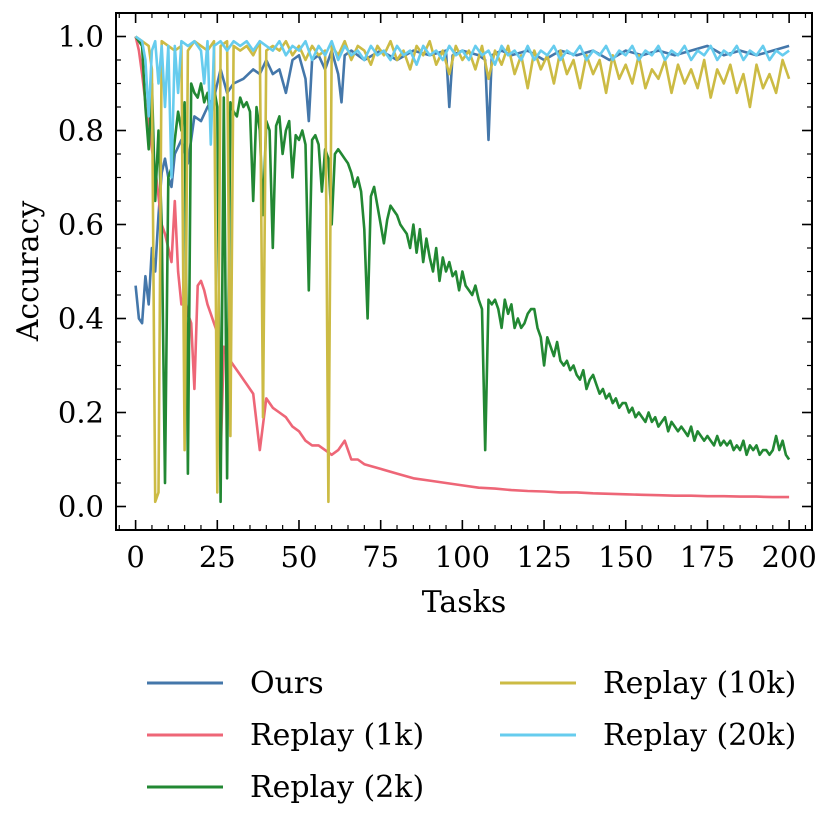  Describe the element at coordinates (464, 602) in the screenshot. I see `x-axis-title: Tasks` at that location.